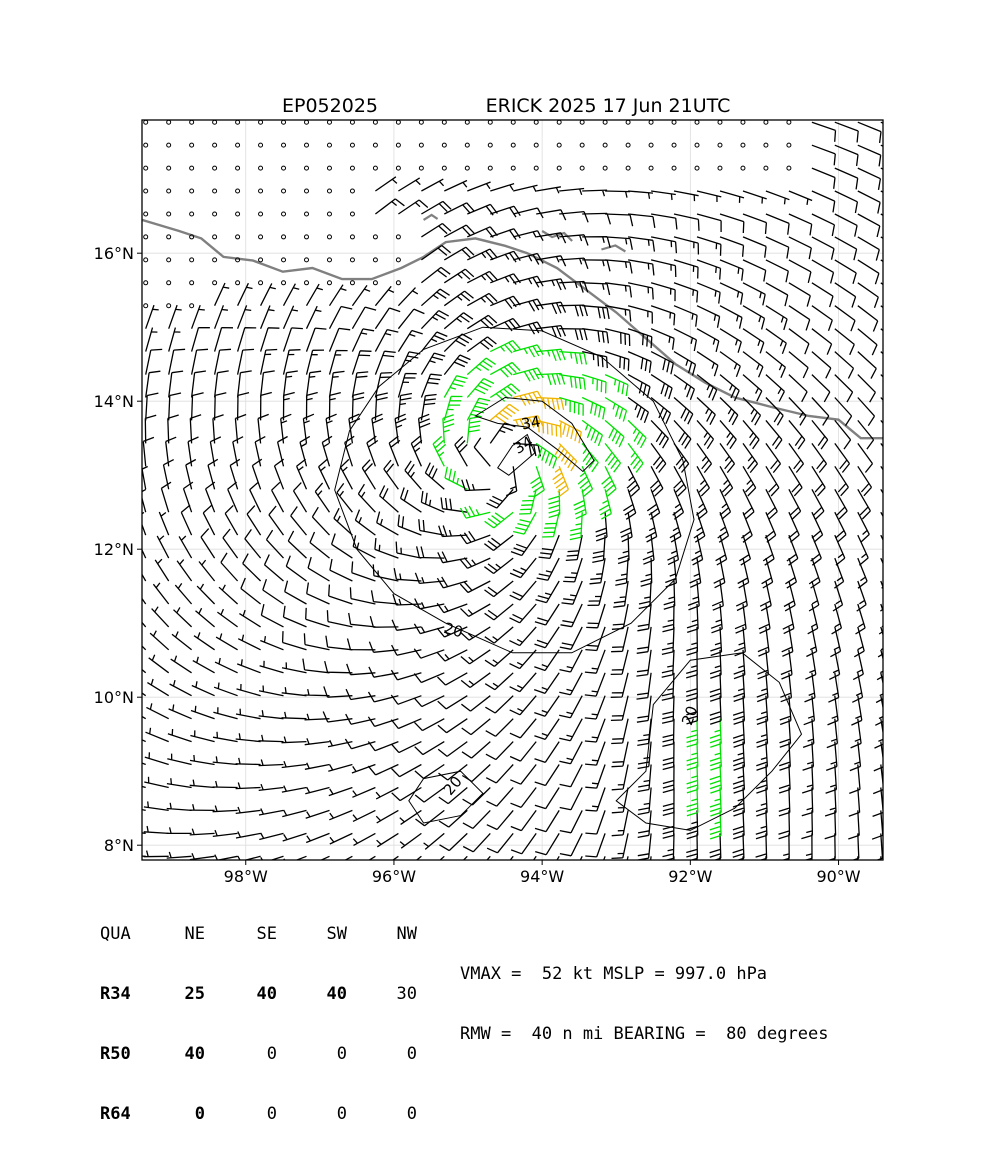 This screenshot has height=1164, width=1000. Describe the element at coordinates (266, 934) in the screenshot. I see `table-header-se: SE` at that location.